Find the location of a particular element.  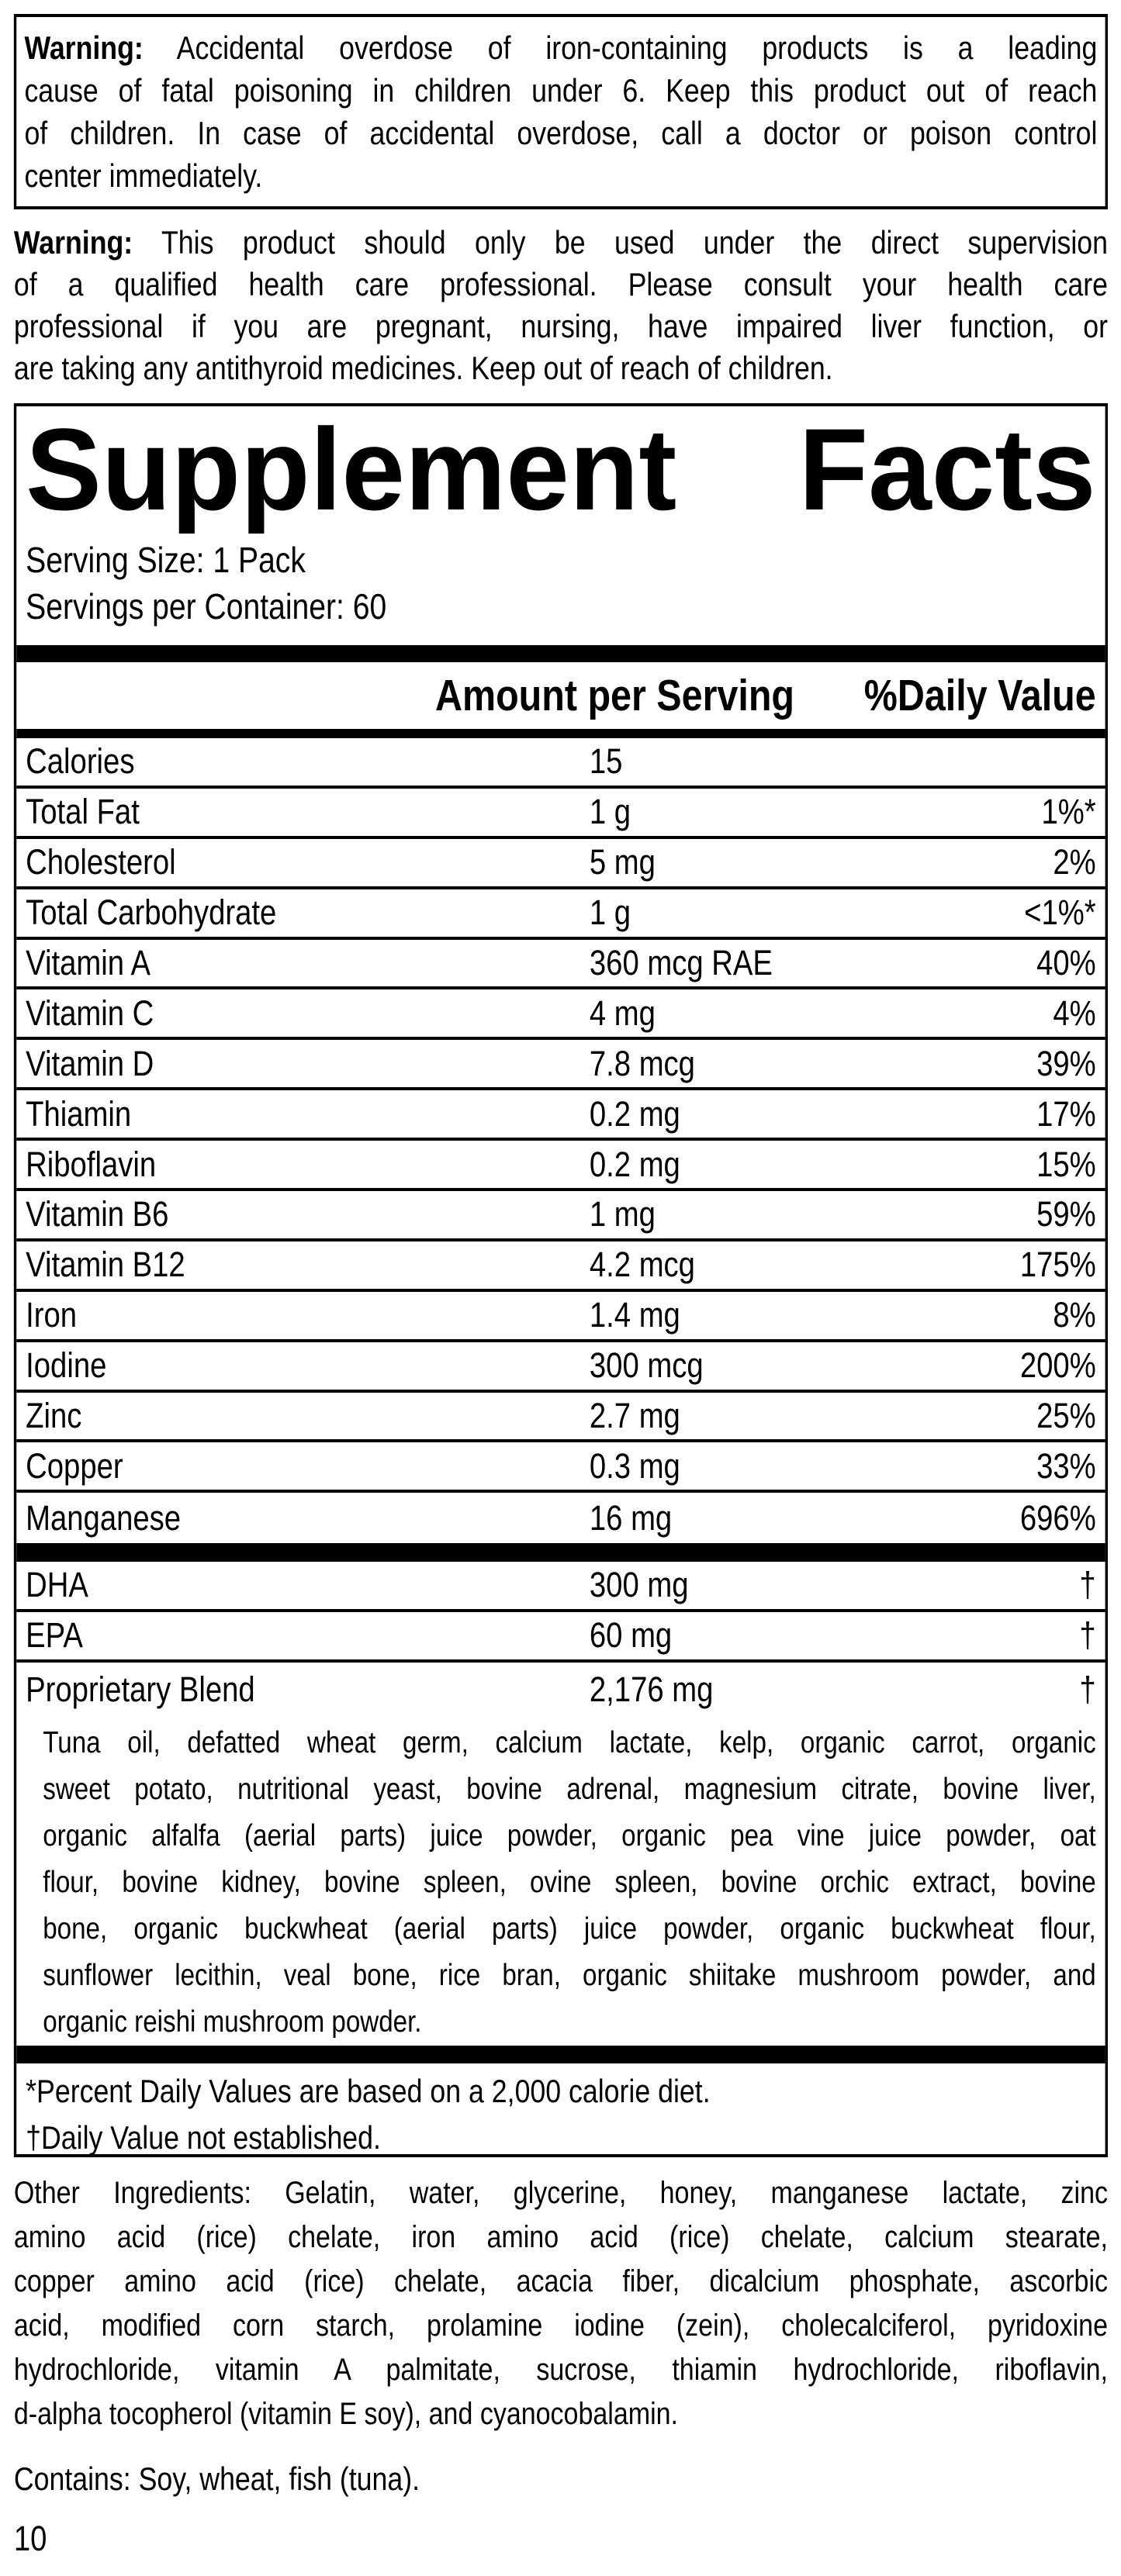

nutrient-dv: 17% is located at coordinates (1066, 1113).